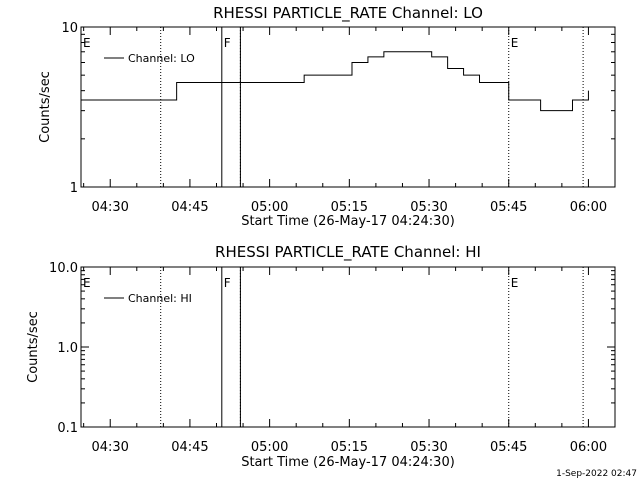  What do you see at coordinates (349, 447) in the screenshot?
I see `x-tick-label-hi: 05:15` at bounding box center [349, 447].